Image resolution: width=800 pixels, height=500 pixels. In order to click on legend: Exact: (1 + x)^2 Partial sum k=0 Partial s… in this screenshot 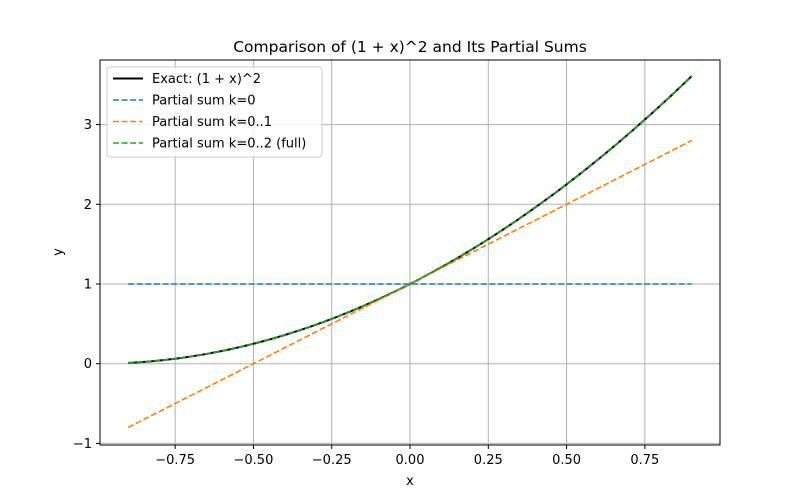, I will do `click(214, 112)`.